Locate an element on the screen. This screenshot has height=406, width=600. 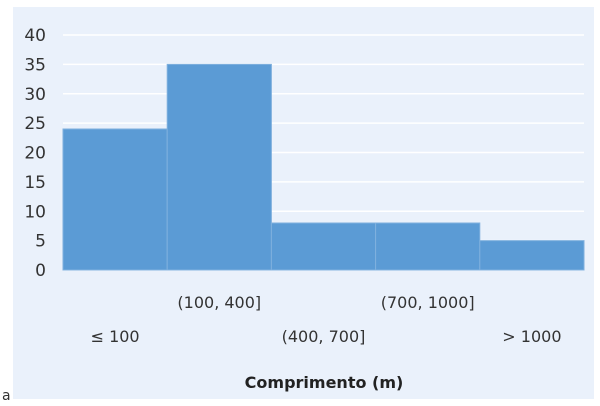
y-tick-label: 35 is located at coordinates (35, 65).